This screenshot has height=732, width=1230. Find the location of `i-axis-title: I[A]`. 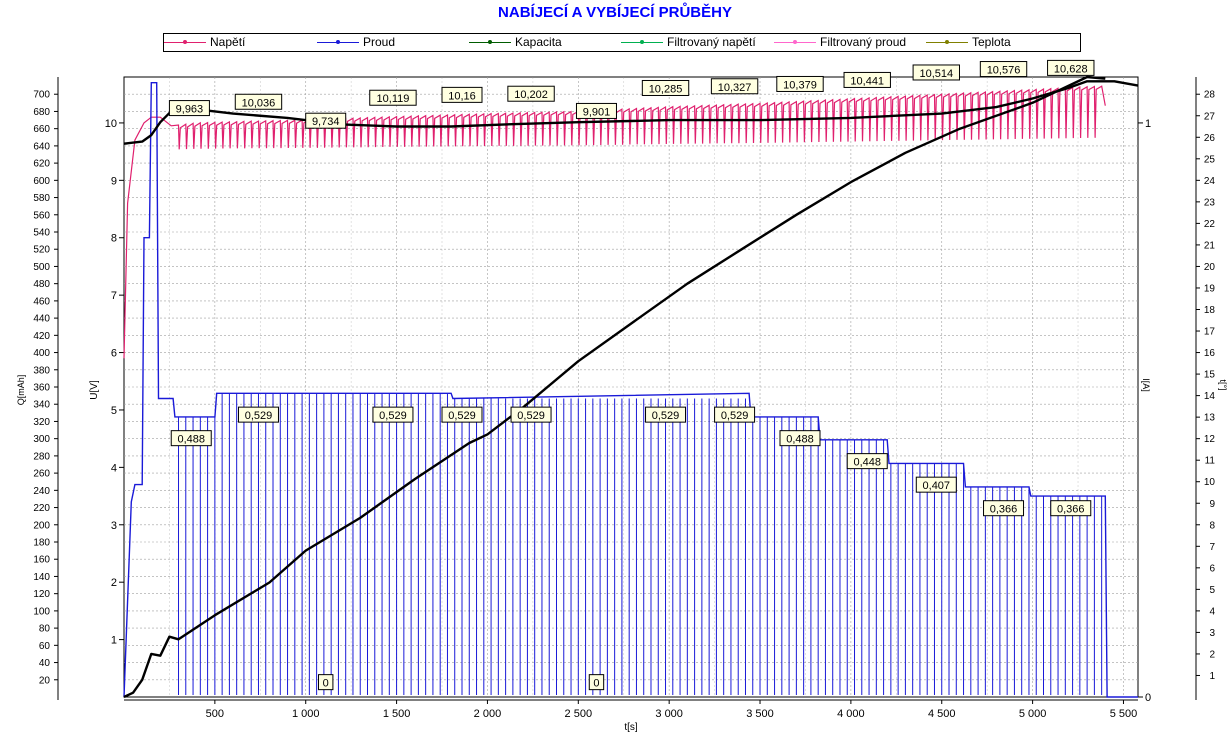

i-axis-title: I[A] is located at coordinates (1146, 385).